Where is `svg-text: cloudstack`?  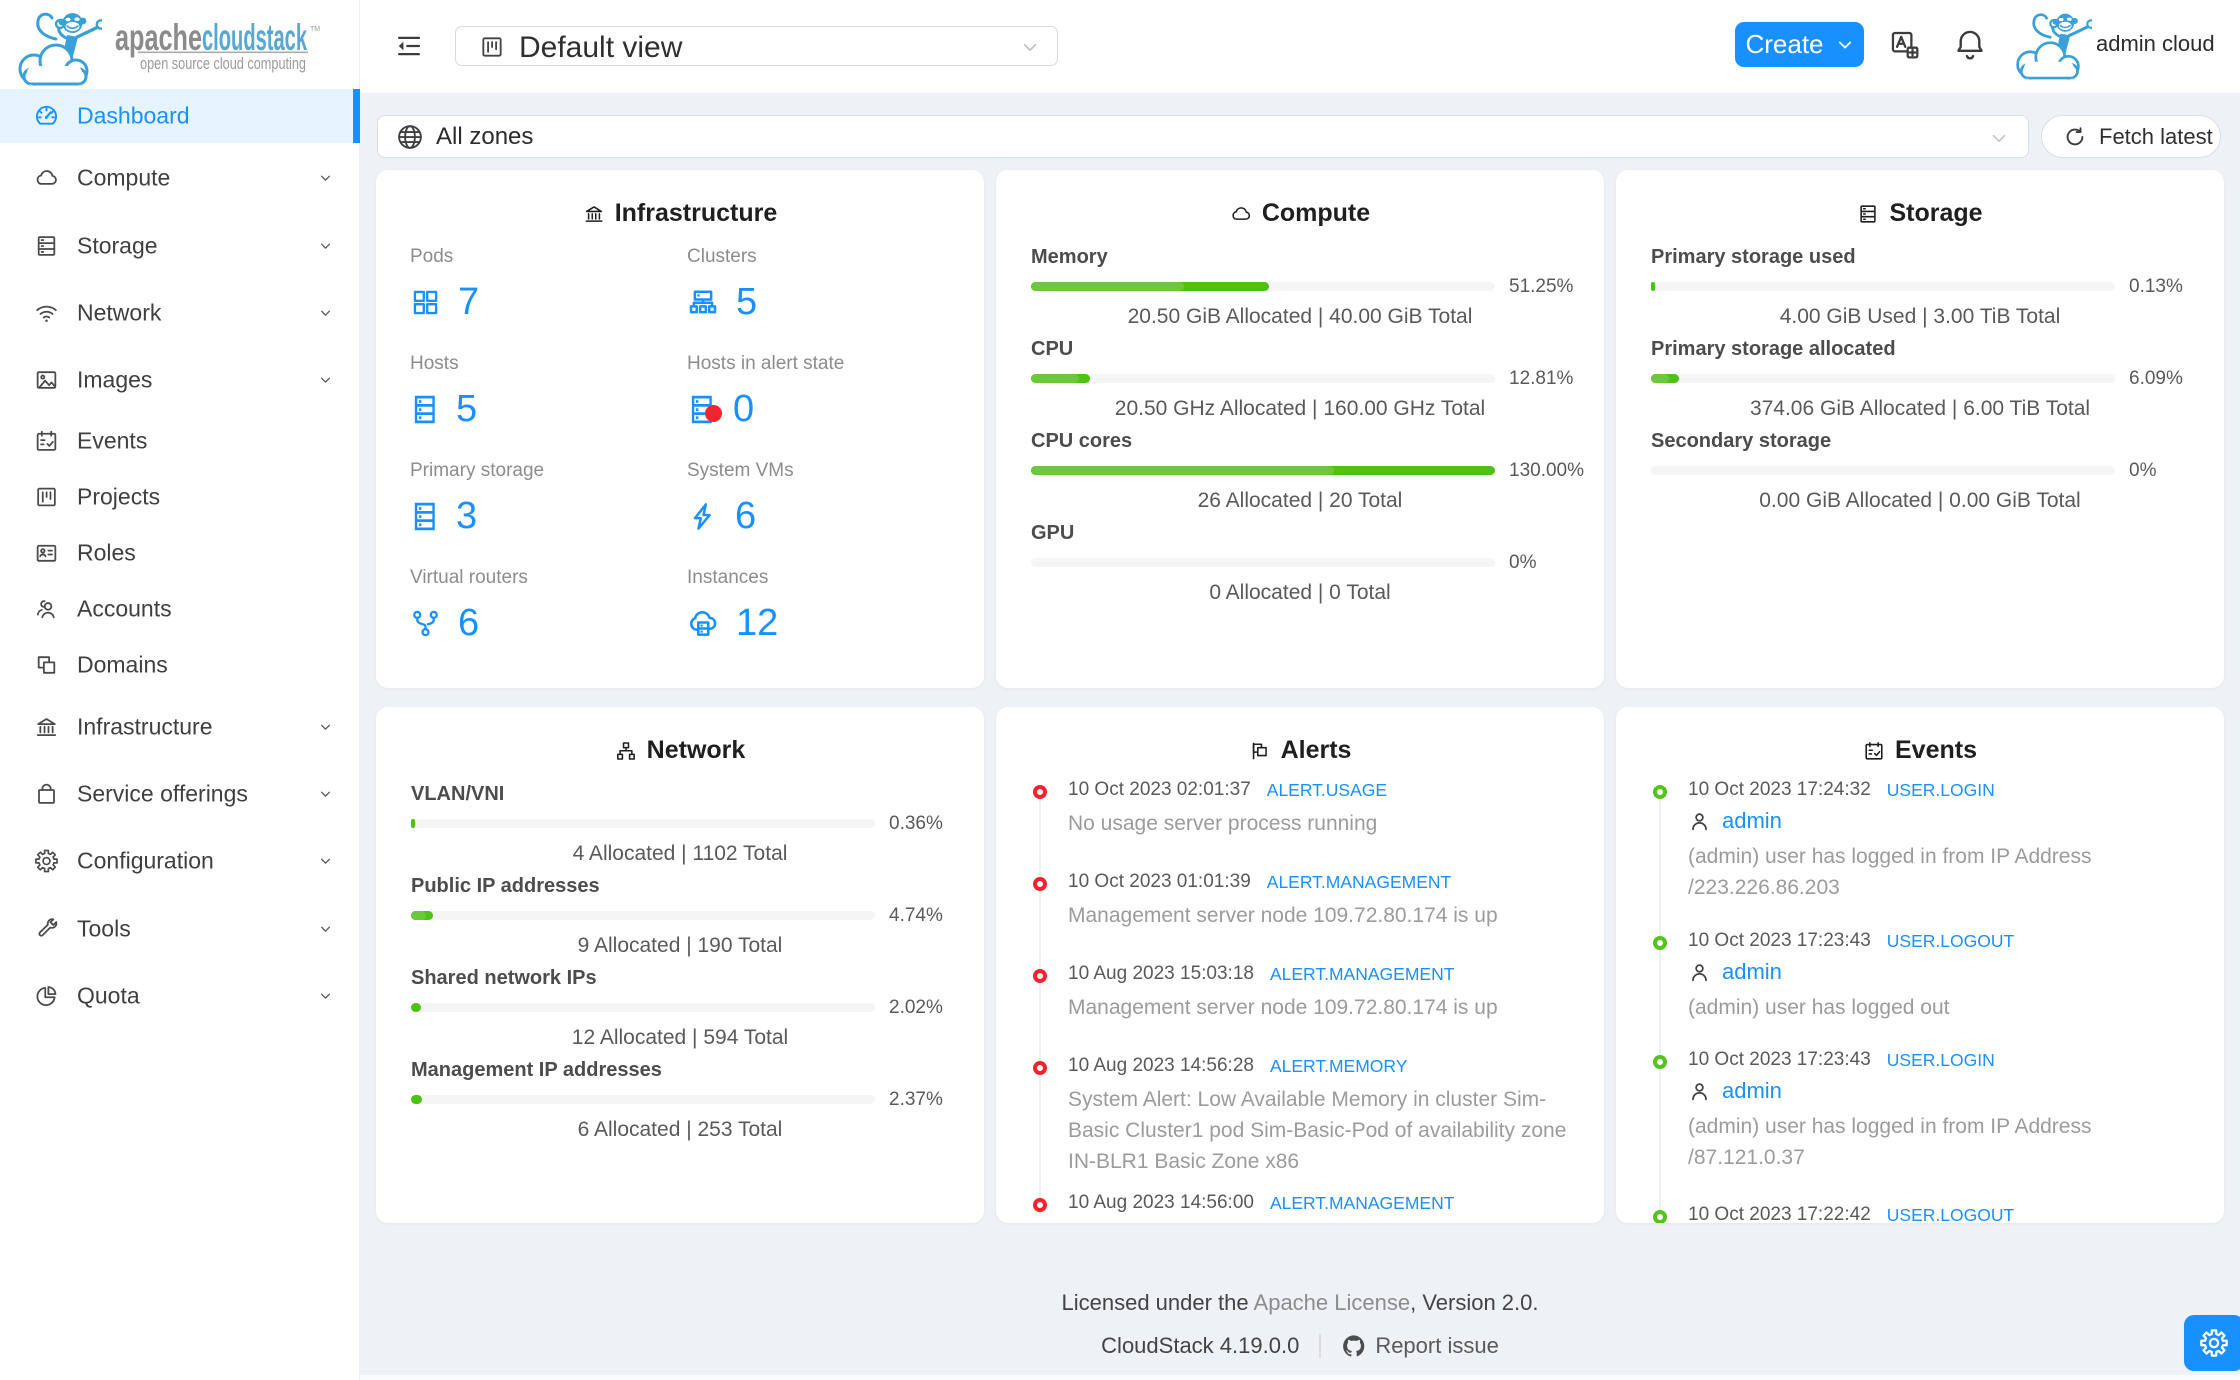
svg-text: cloudstack is located at coordinates (254, 37).